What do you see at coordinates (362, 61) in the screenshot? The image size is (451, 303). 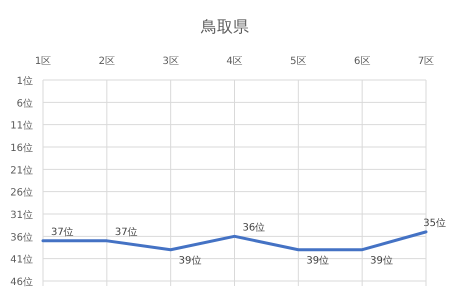 I see `x-tick-label: 6区` at bounding box center [362, 61].